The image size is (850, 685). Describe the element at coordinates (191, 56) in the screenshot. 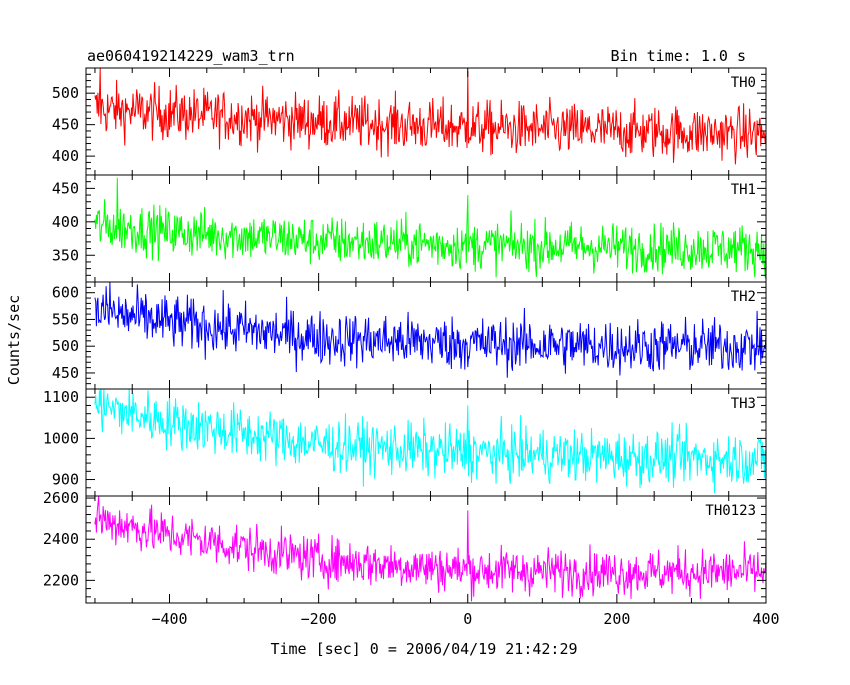

I see `chart-title-left: ae060419214229_wam3_trn` at that location.